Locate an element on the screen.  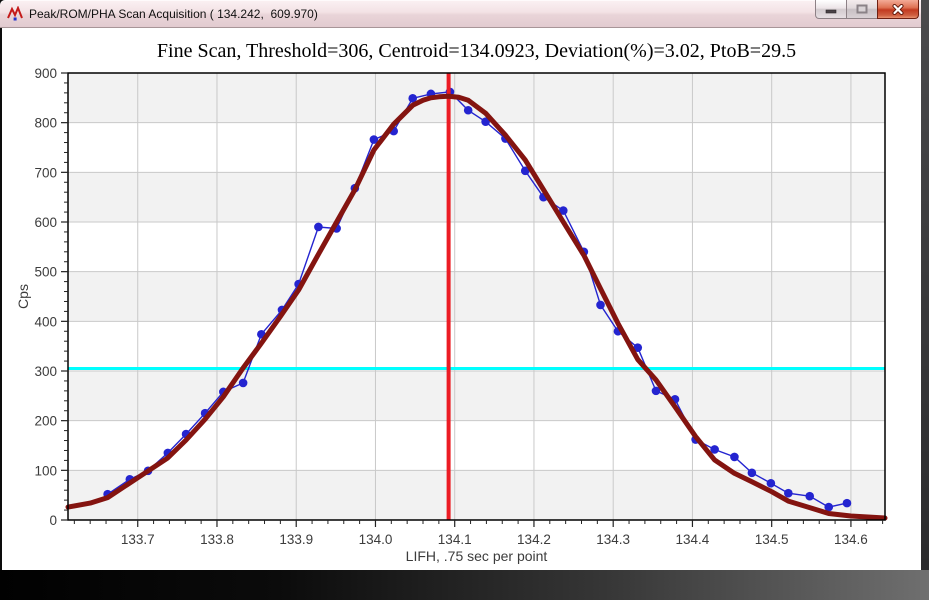
minimize-icon is located at coordinates (831, 11).